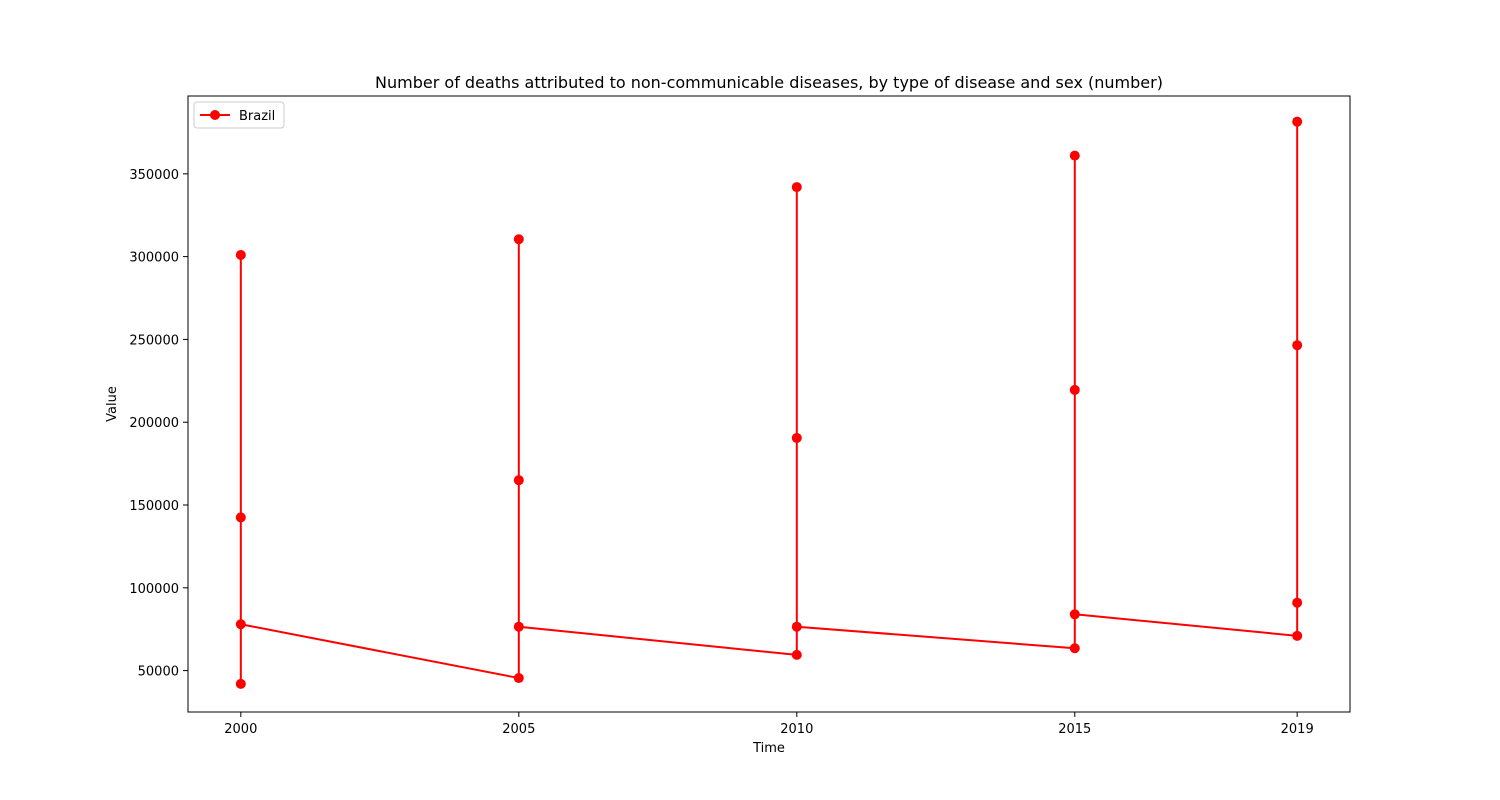 This screenshot has height=800, width=1500. What do you see at coordinates (154, 589) in the screenshot?
I see `y-tick-label: 100000` at bounding box center [154, 589].